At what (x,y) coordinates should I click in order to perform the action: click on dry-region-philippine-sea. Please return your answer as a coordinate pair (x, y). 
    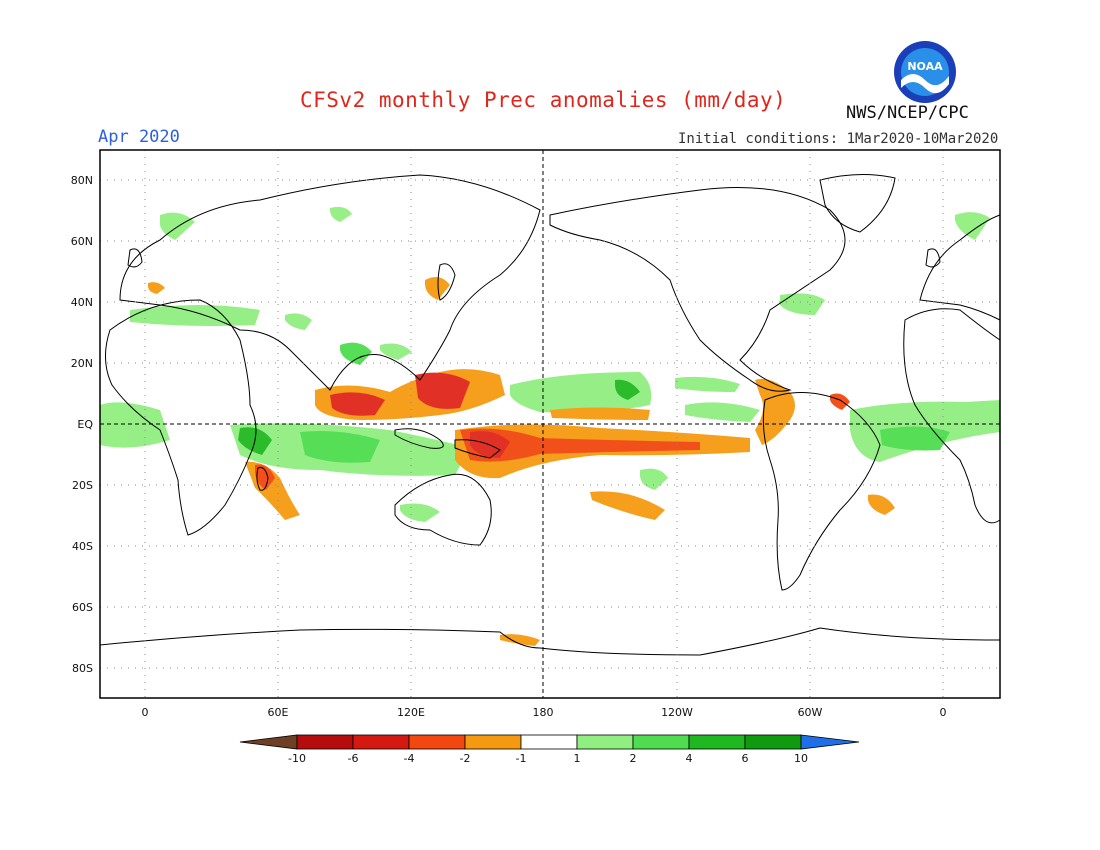
    Looking at the image, I should click on (442, 390).